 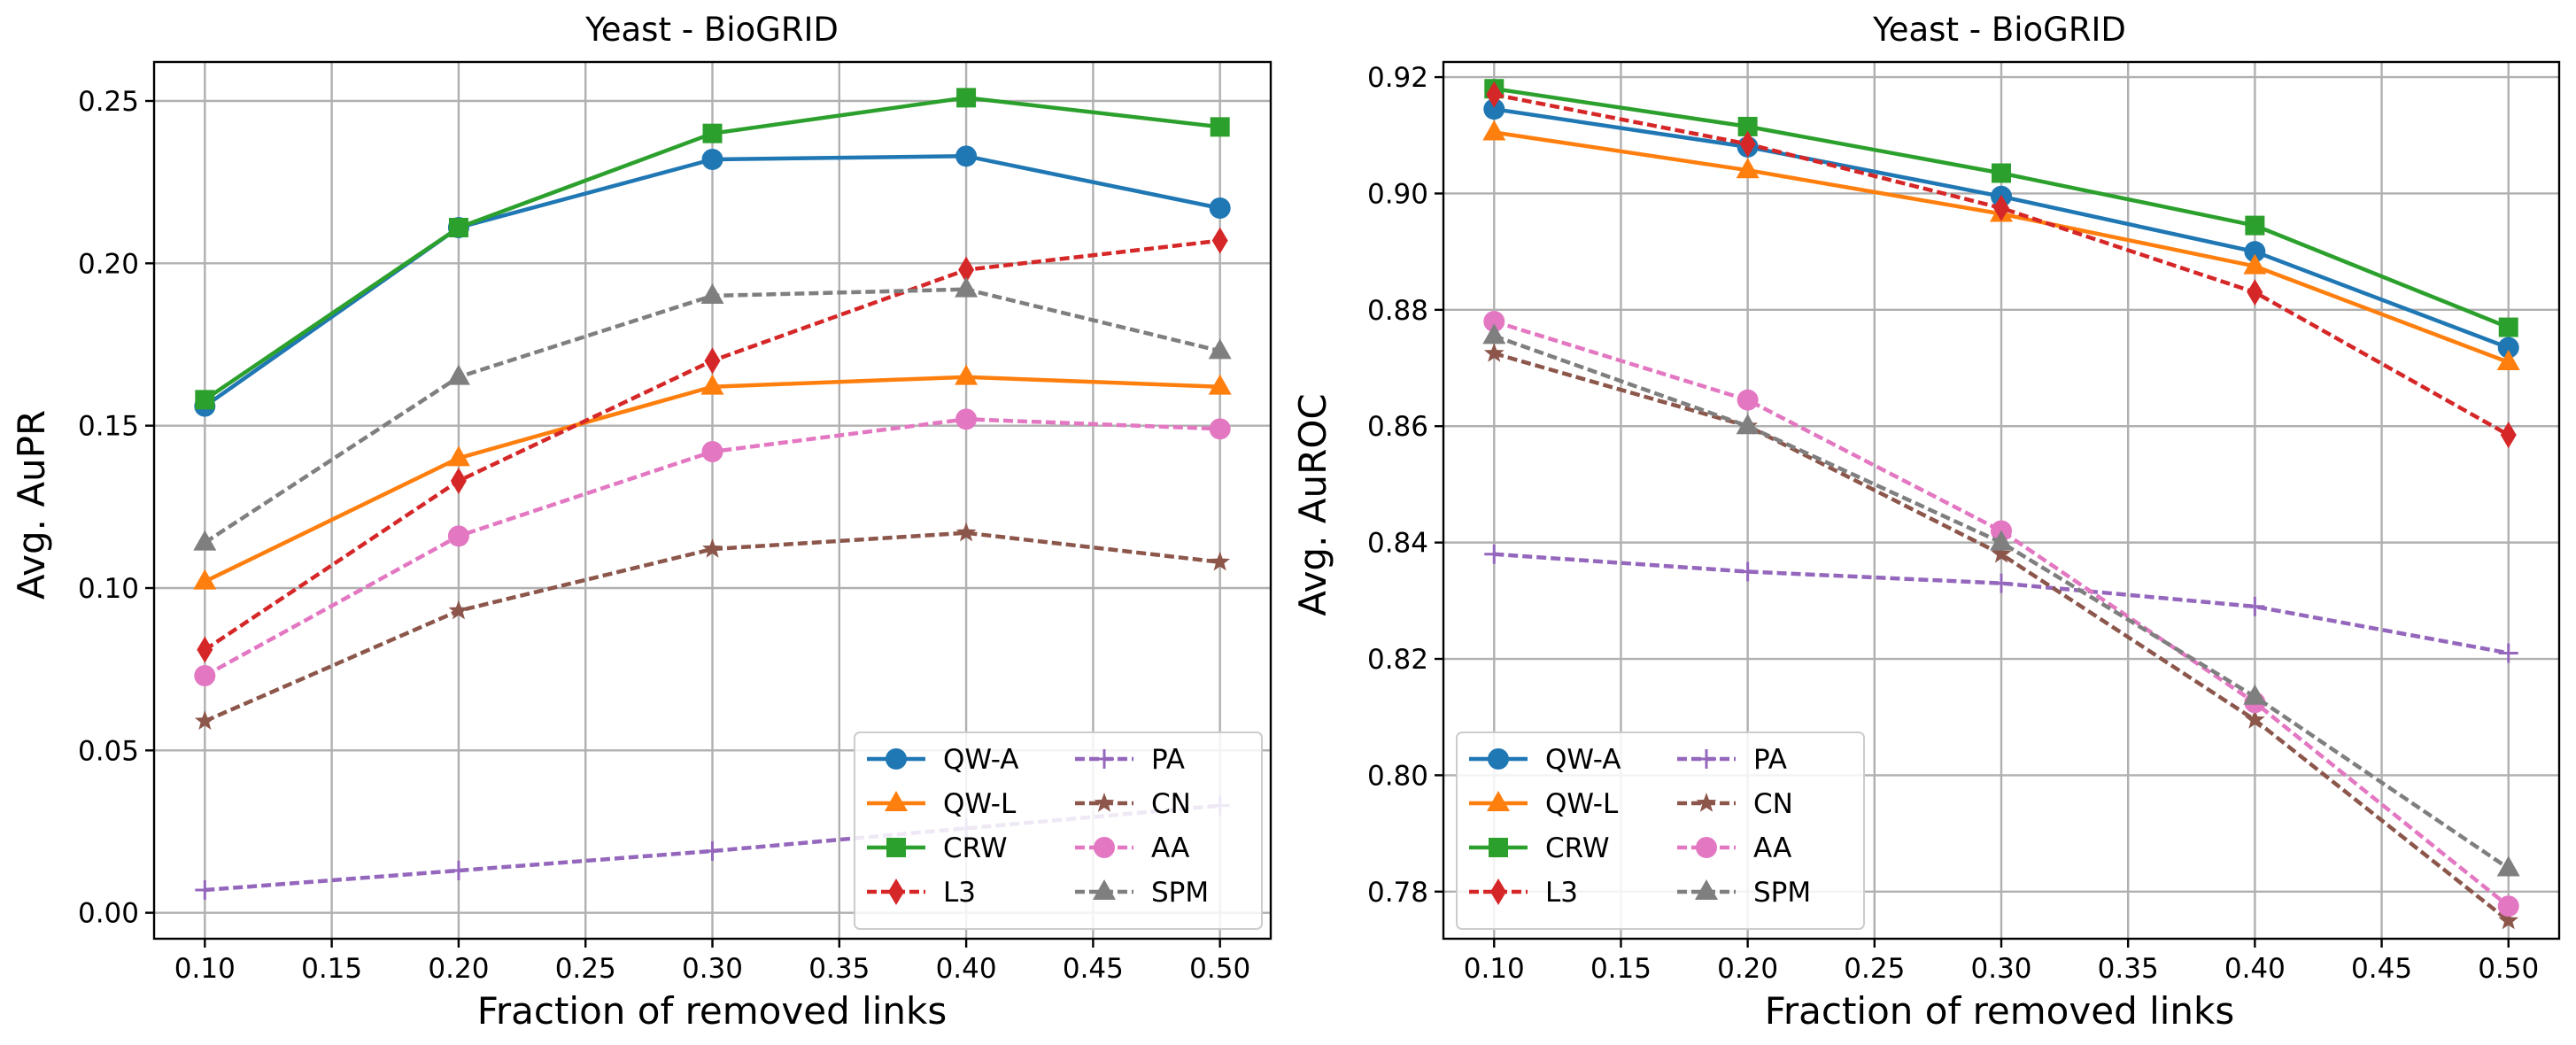 What do you see at coordinates (331, 969) in the screenshot?
I see `x-tick-label: 0.15` at bounding box center [331, 969].